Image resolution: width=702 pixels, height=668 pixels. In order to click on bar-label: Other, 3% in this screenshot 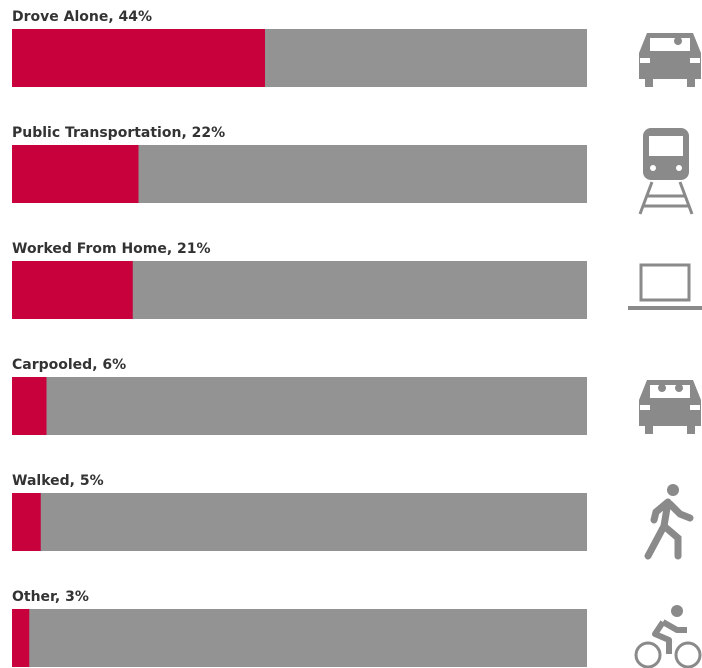, I will do `click(50, 597)`.